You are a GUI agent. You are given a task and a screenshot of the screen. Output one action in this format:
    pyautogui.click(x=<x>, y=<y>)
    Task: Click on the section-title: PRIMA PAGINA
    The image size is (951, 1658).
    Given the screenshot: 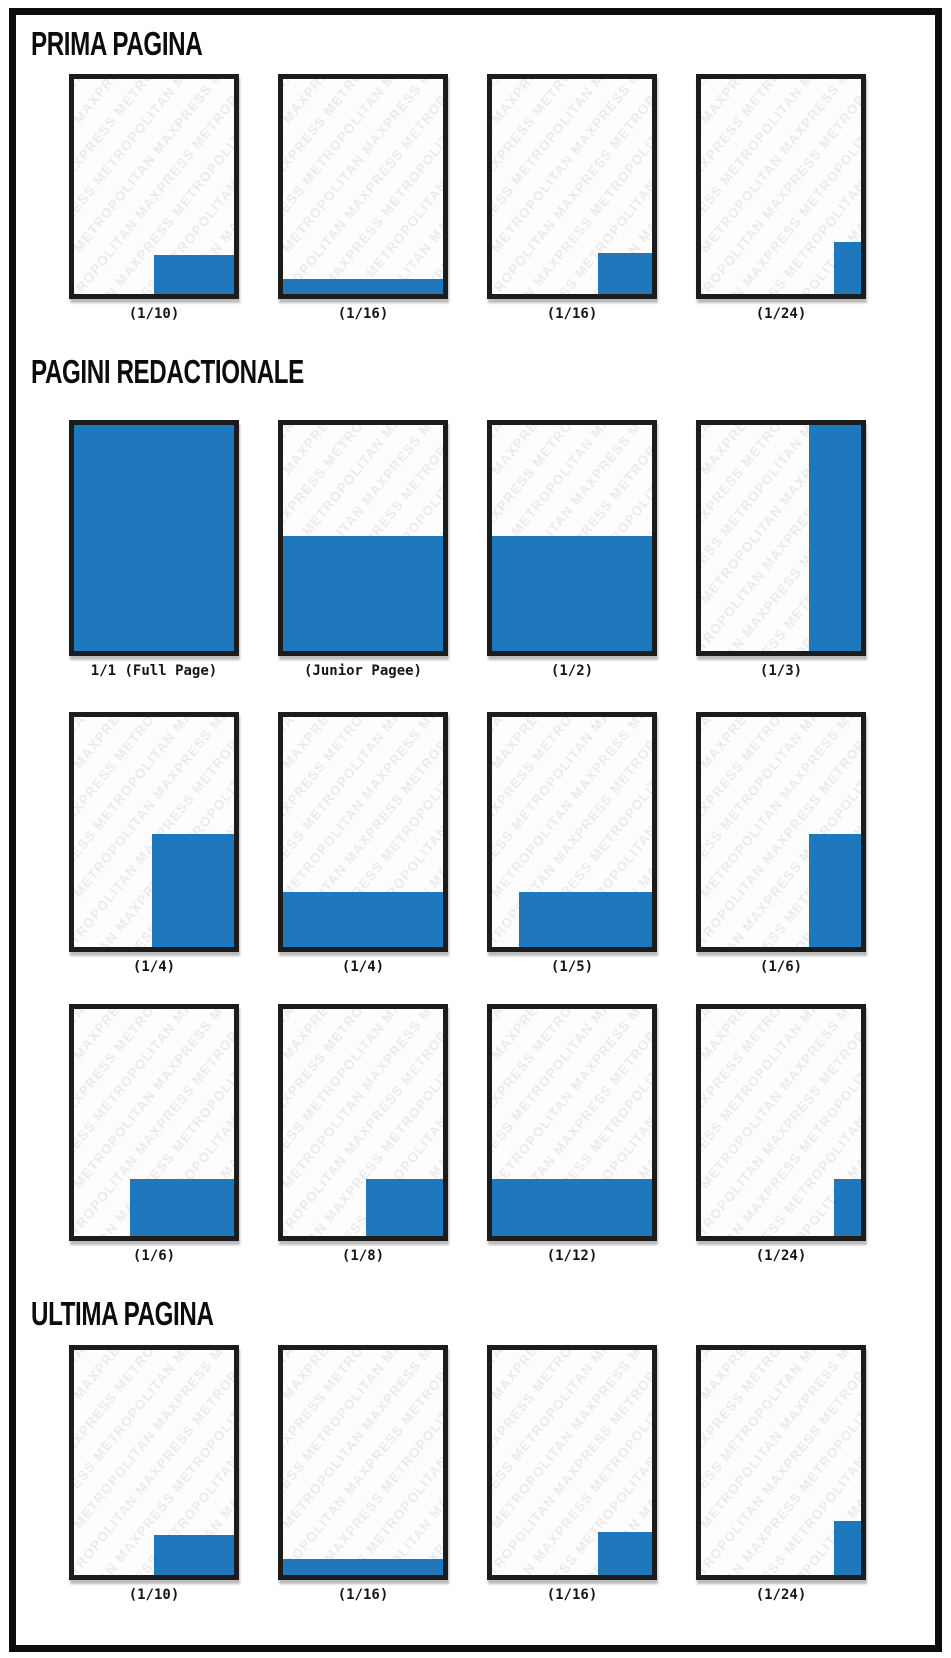 What is the action you would take?
    pyautogui.click(x=117, y=43)
    